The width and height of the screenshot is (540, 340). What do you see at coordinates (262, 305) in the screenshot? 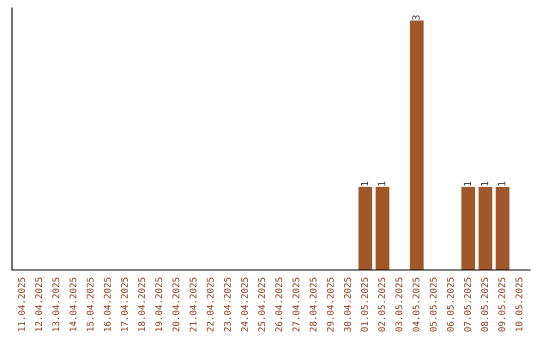
I see `x-tick-label: 25.04.2025` at bounding box center [262, 305].